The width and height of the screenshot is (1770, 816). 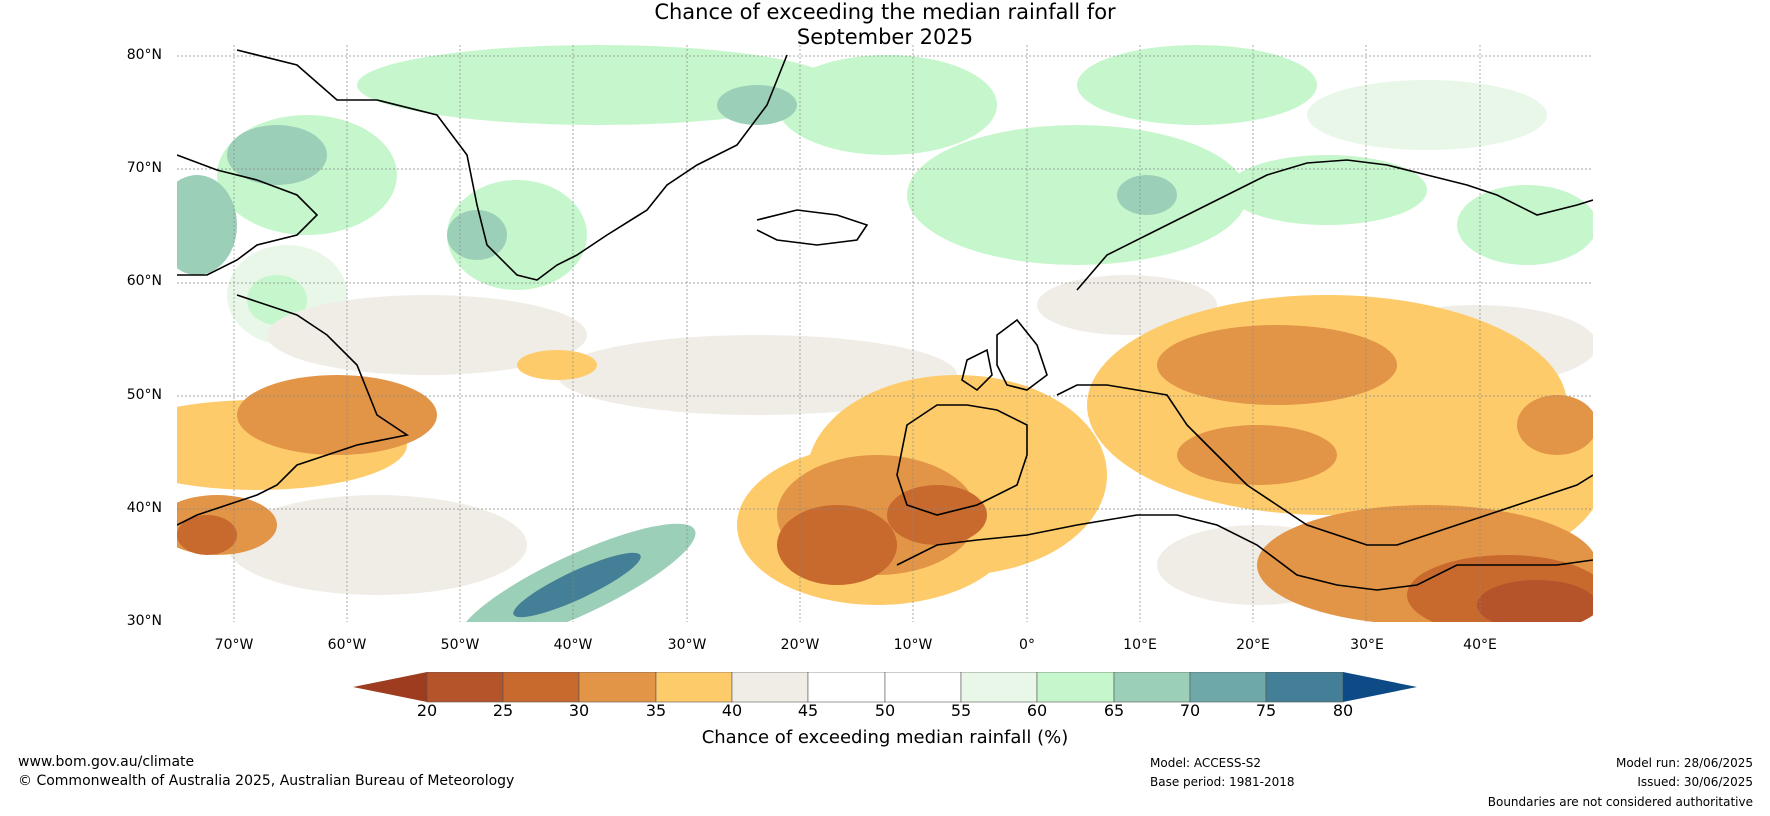 What do you see at coordinates (732, 710) in the screenshot?
I see `colorbar-tick-40: 40` at bounding box center [732, 710].